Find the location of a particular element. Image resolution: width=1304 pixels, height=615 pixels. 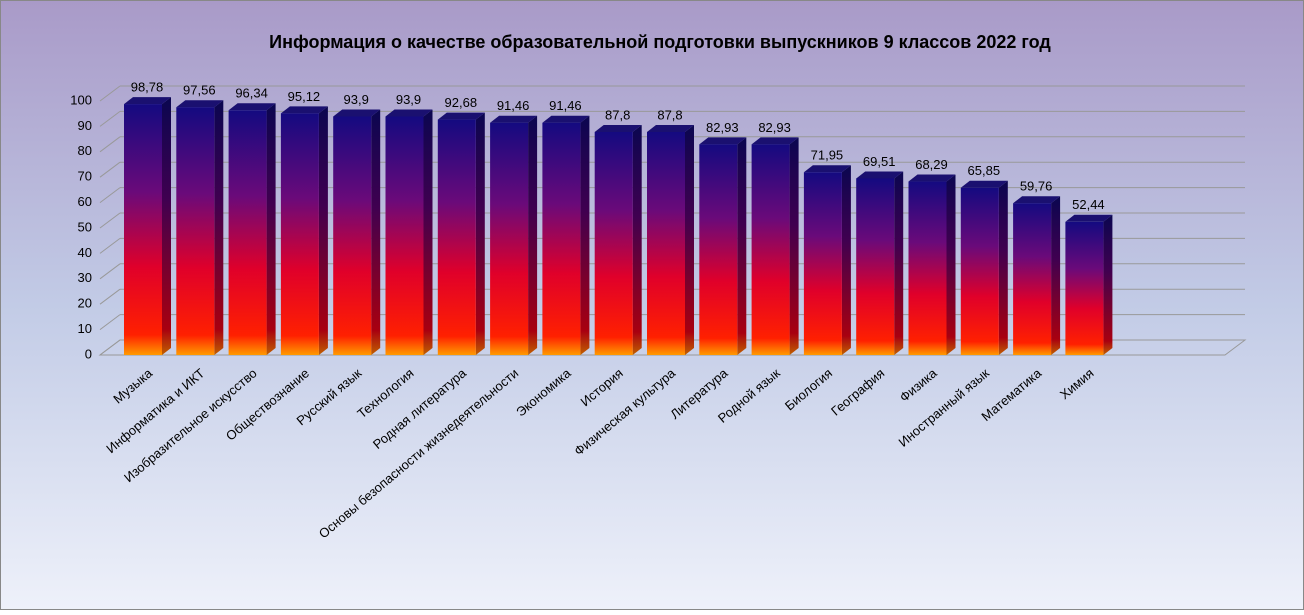

data-label: 59,76 is located at coordinates (1036, 186).